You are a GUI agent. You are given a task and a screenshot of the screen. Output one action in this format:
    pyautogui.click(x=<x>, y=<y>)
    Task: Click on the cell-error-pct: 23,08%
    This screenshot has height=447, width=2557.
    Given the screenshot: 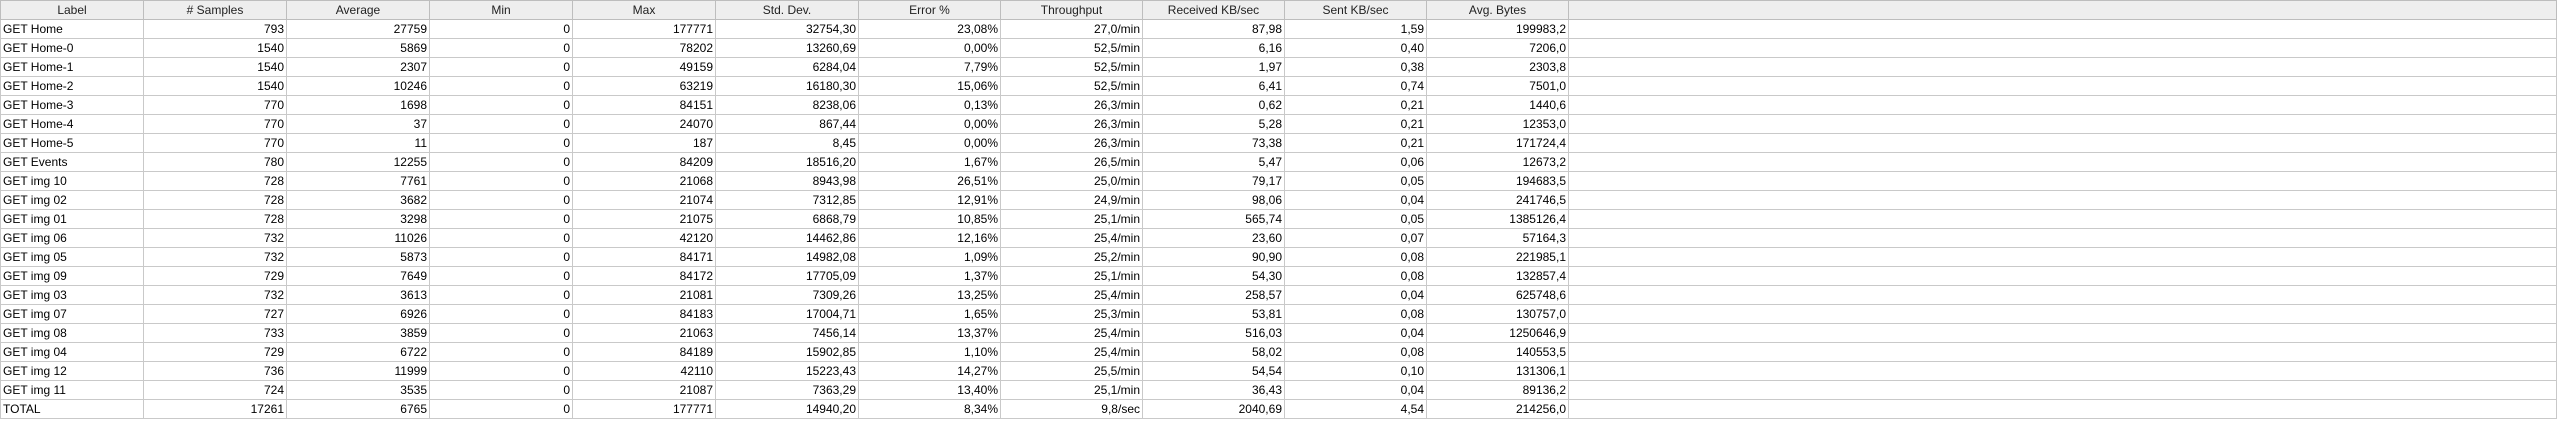 What is the action you would take?
    pyautogui.click(x=929, y=29)
    